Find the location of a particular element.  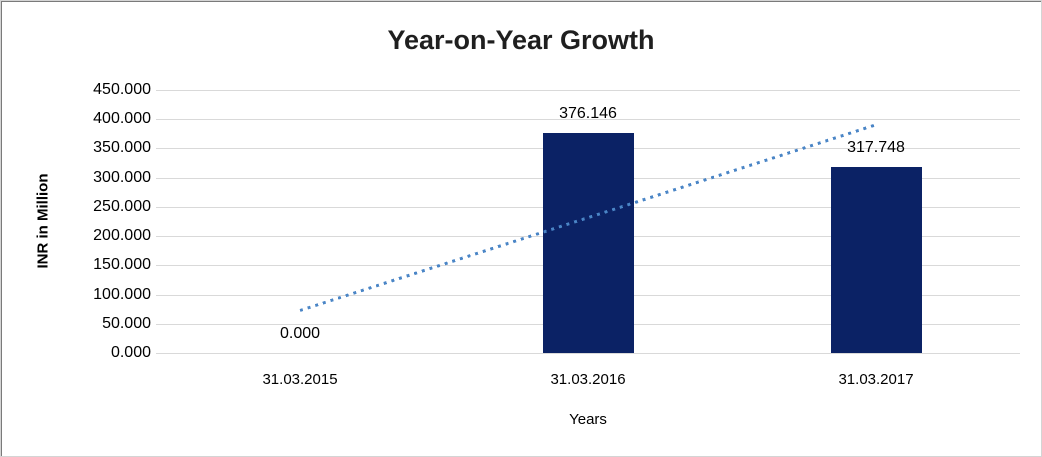

y-axis-tick-label: 100.000 is located at coordinates (122, 294).